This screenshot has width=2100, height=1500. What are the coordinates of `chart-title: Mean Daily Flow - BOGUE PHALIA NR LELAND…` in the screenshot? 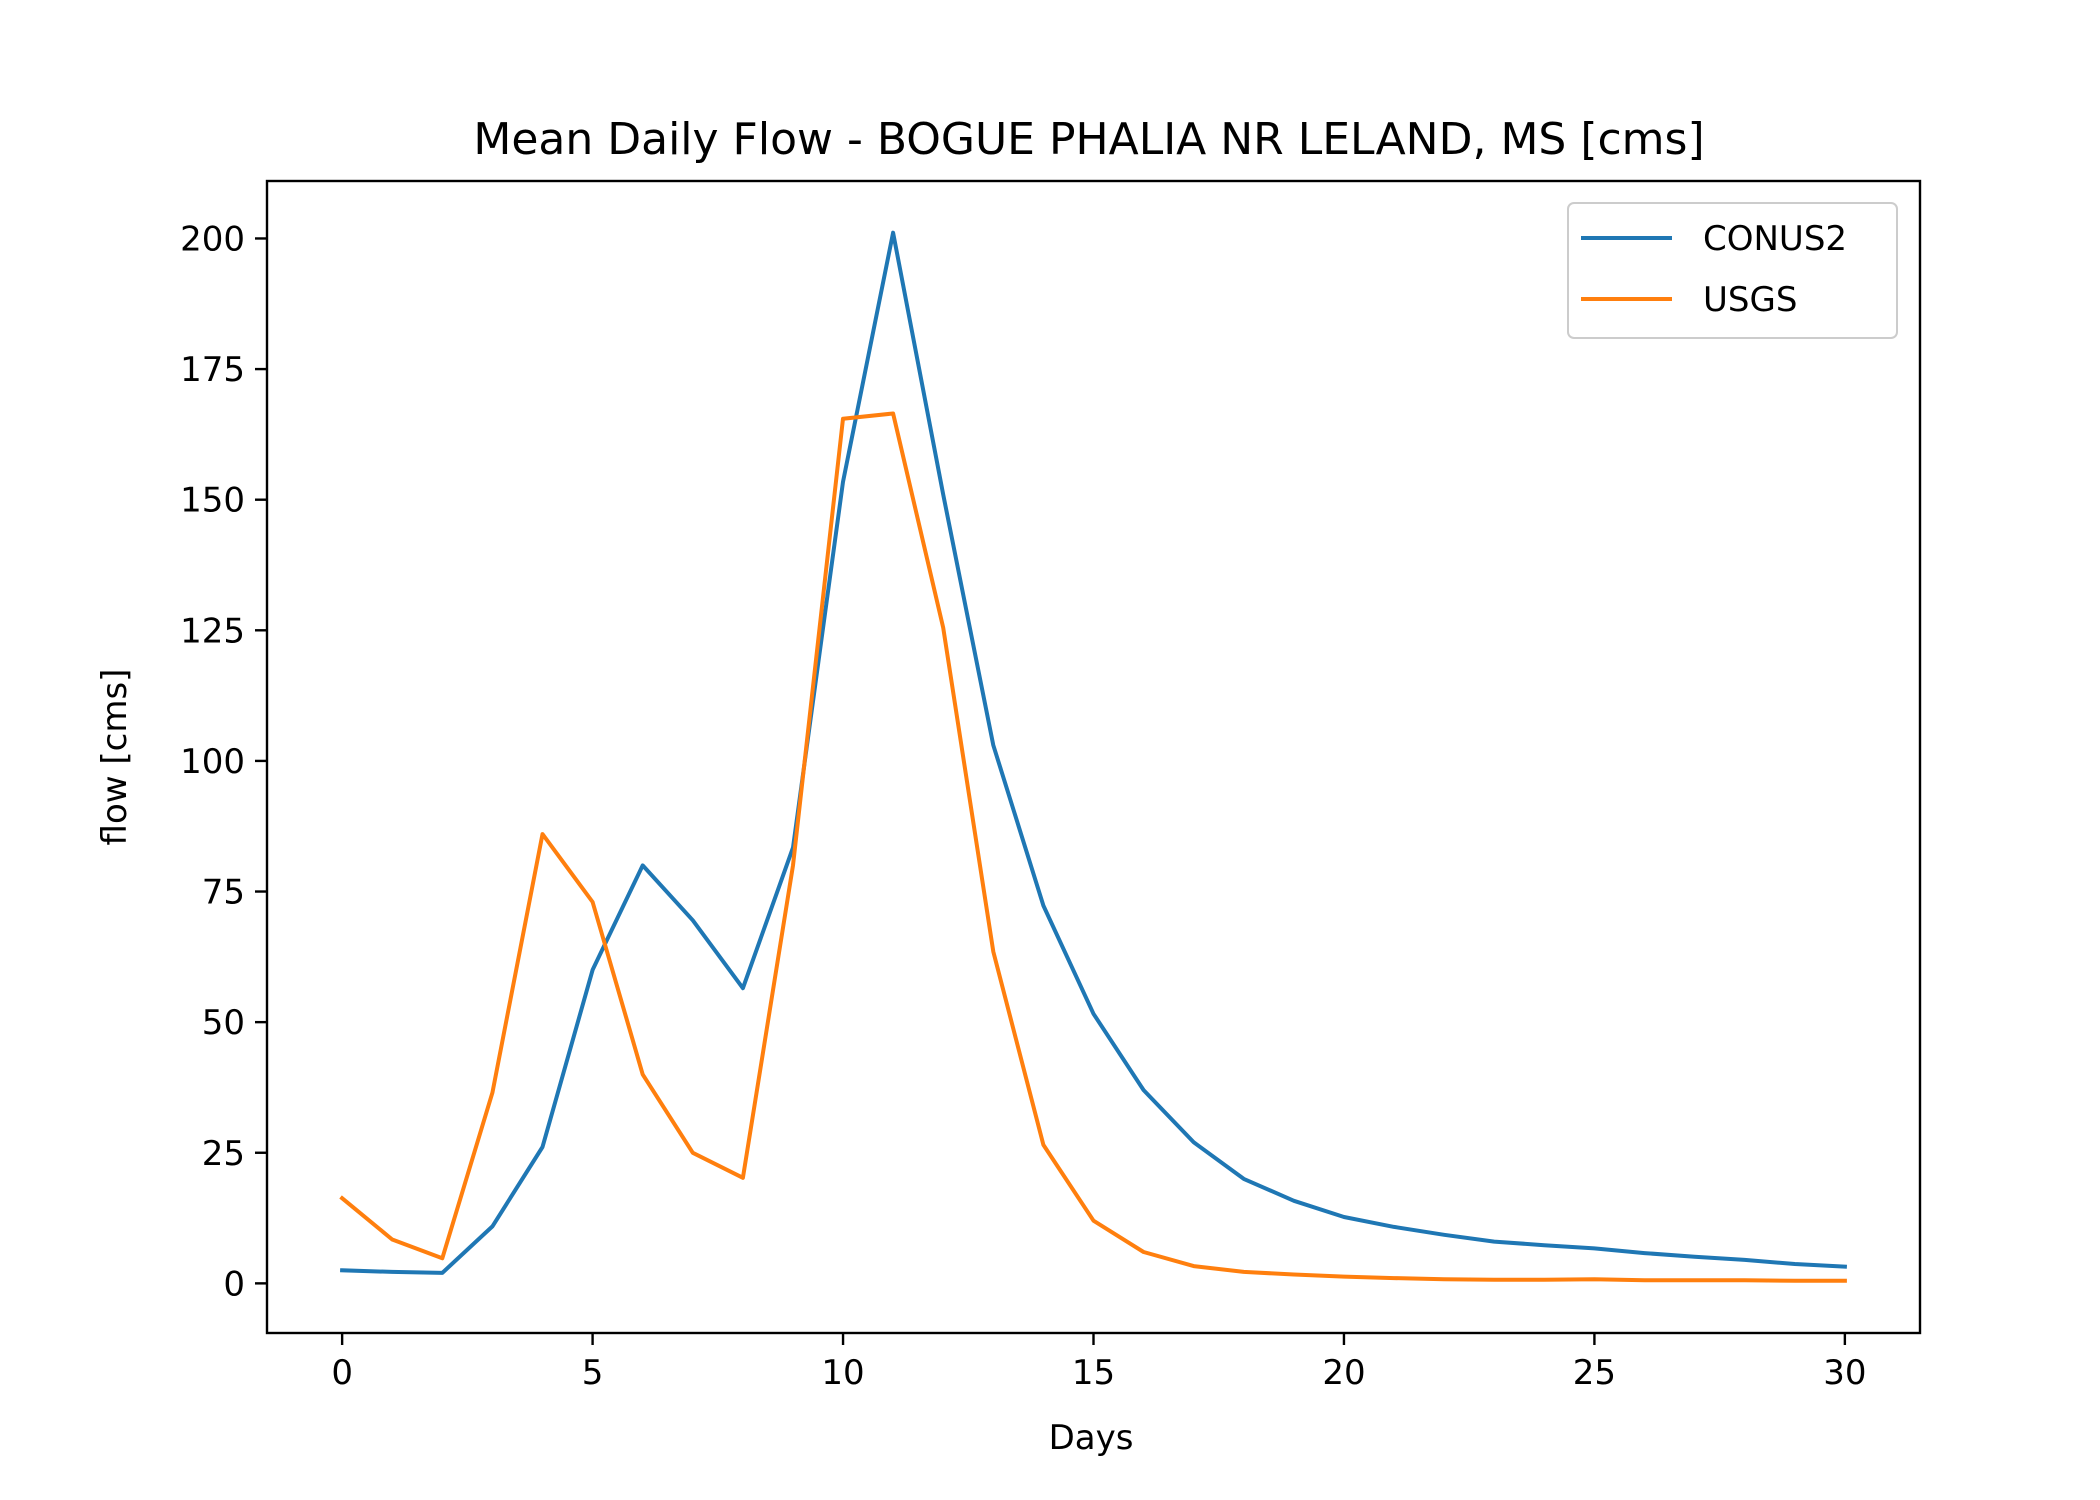 It's located at (1088, 139).